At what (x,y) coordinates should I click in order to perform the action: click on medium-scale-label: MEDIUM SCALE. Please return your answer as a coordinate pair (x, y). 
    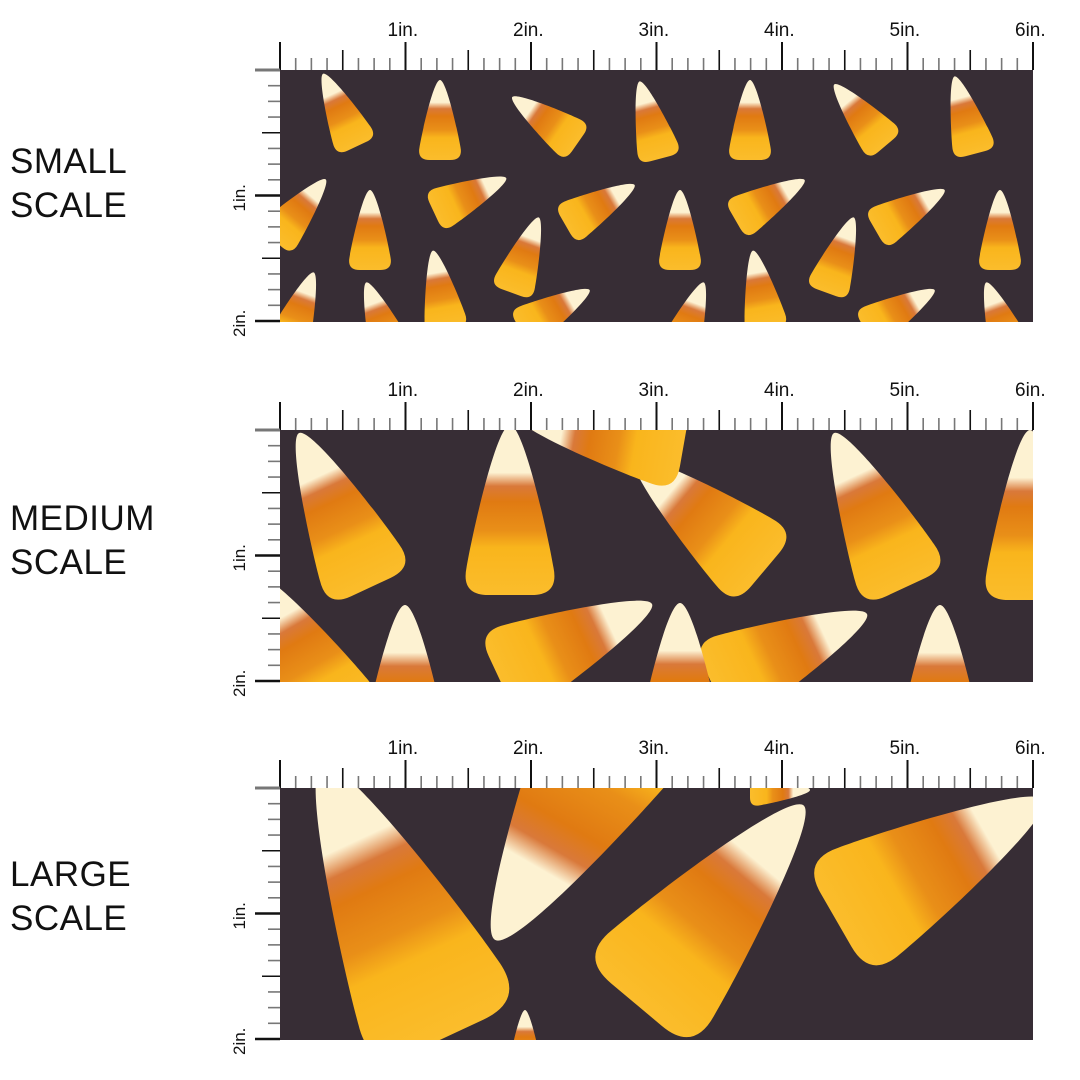
    Looking at the image, I should click on (82, 541).